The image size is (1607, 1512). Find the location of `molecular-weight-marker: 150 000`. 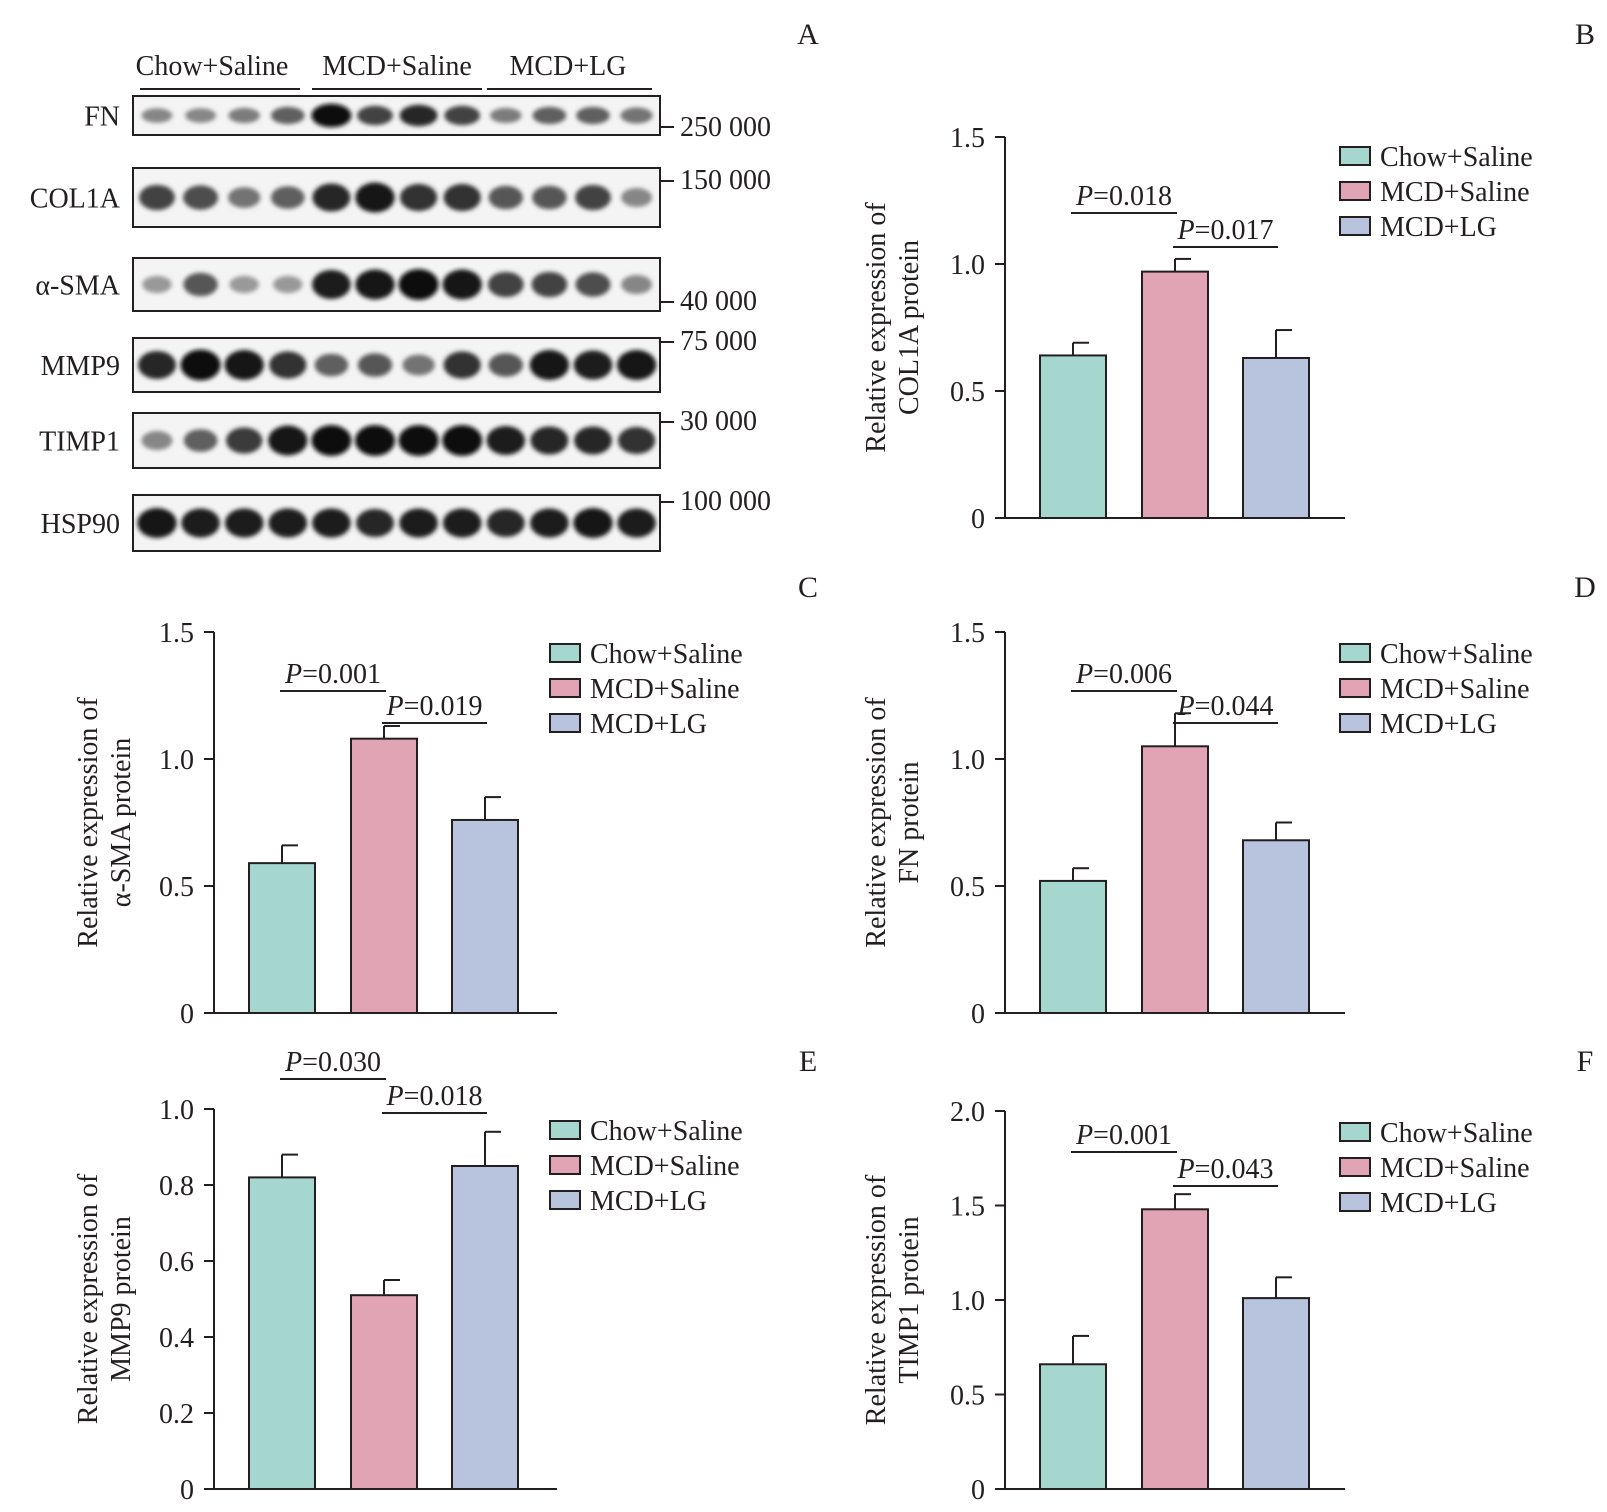

molecular-weight-marker: 150 000 is located at coordinates (725, 180).